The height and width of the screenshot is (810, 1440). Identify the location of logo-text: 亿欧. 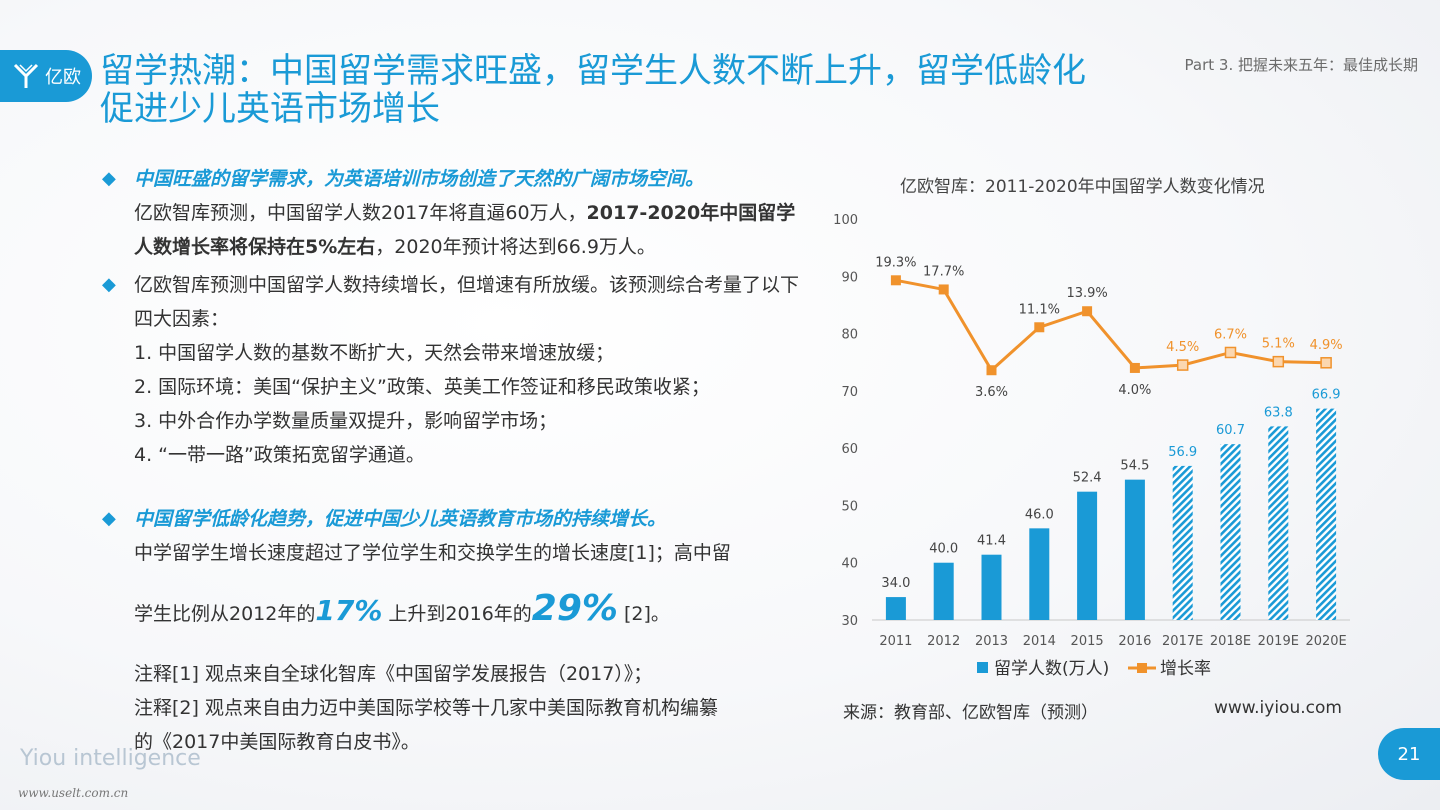
(63, 77).